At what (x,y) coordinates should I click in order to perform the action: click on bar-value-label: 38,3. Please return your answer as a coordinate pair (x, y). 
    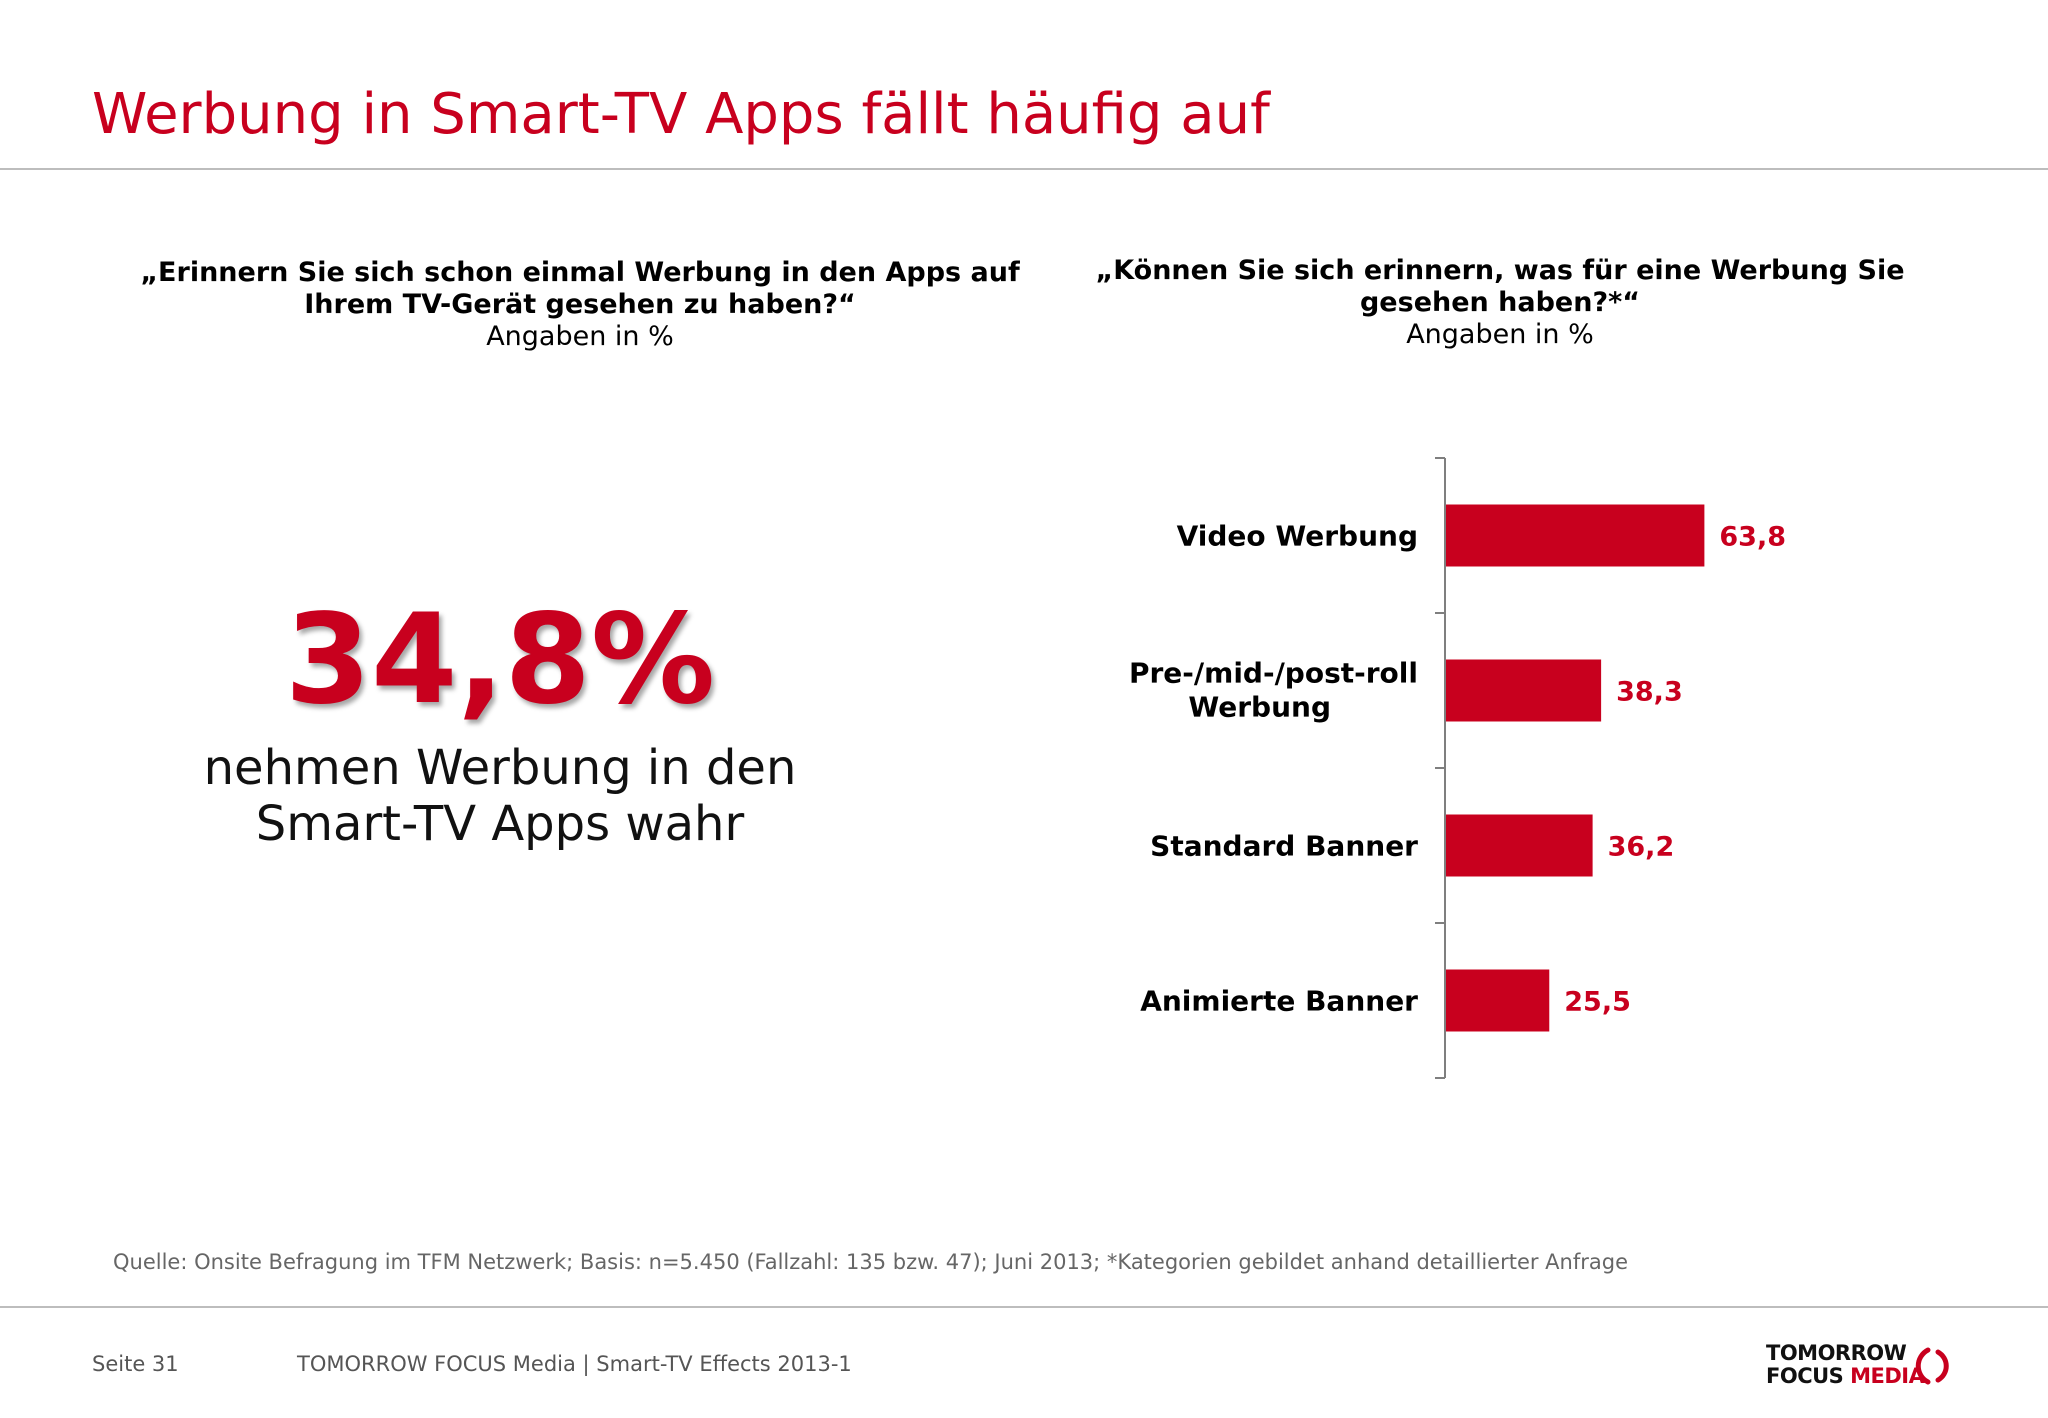
    Looking at the image, I should click on (1649, 692).